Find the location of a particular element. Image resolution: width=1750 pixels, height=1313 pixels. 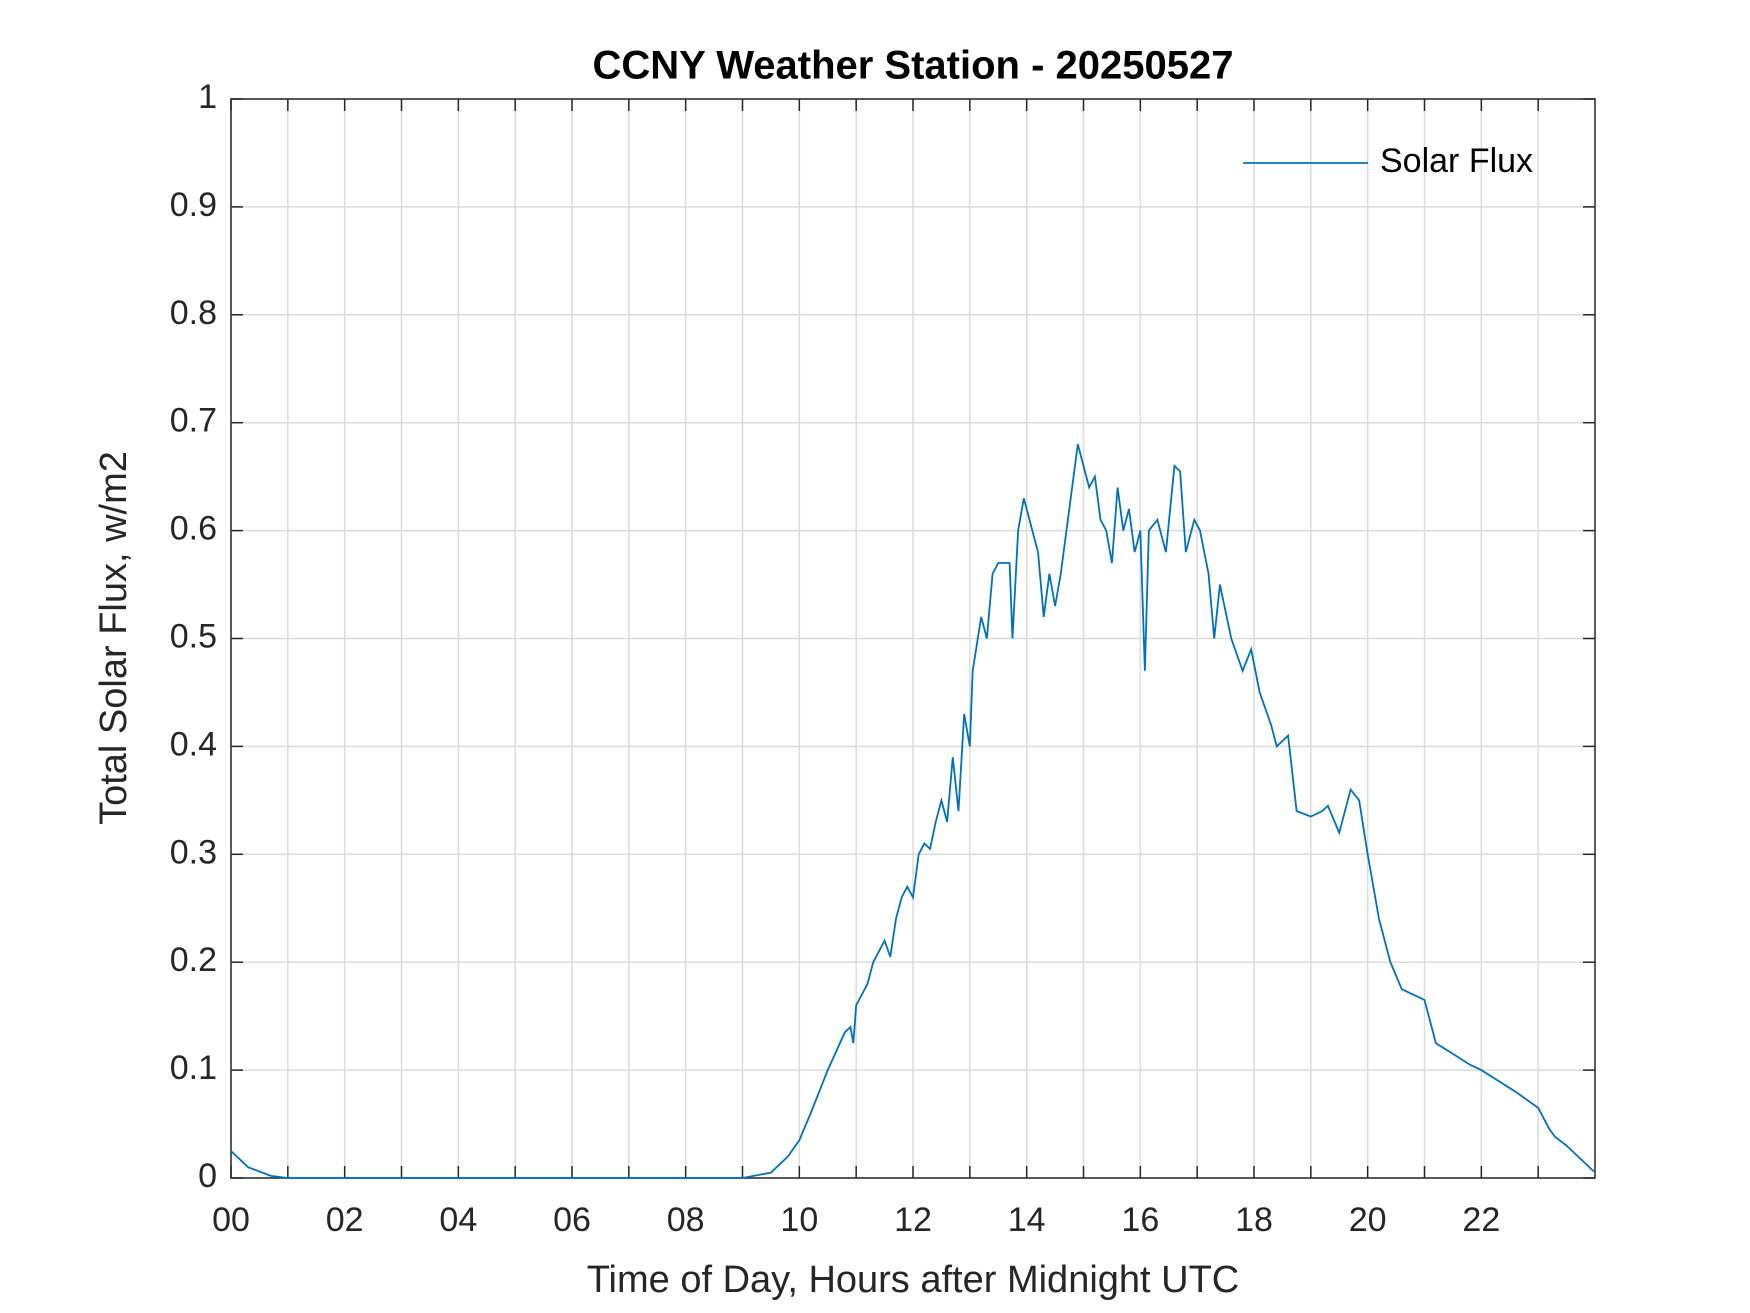

x-tick-label: 20 is located at coordinates (1368, 1220).